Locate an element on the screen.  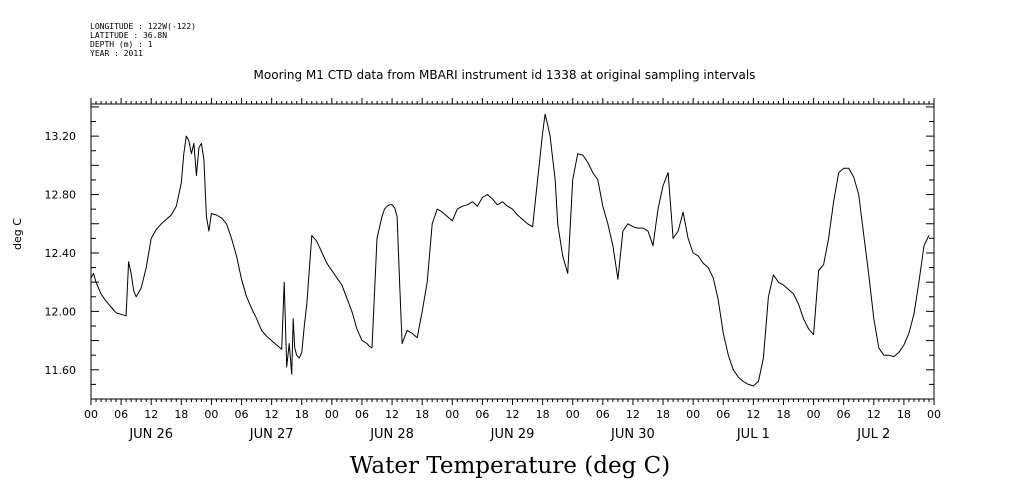
x-day-label: JUL 2 is located at coordinates (873, 434).